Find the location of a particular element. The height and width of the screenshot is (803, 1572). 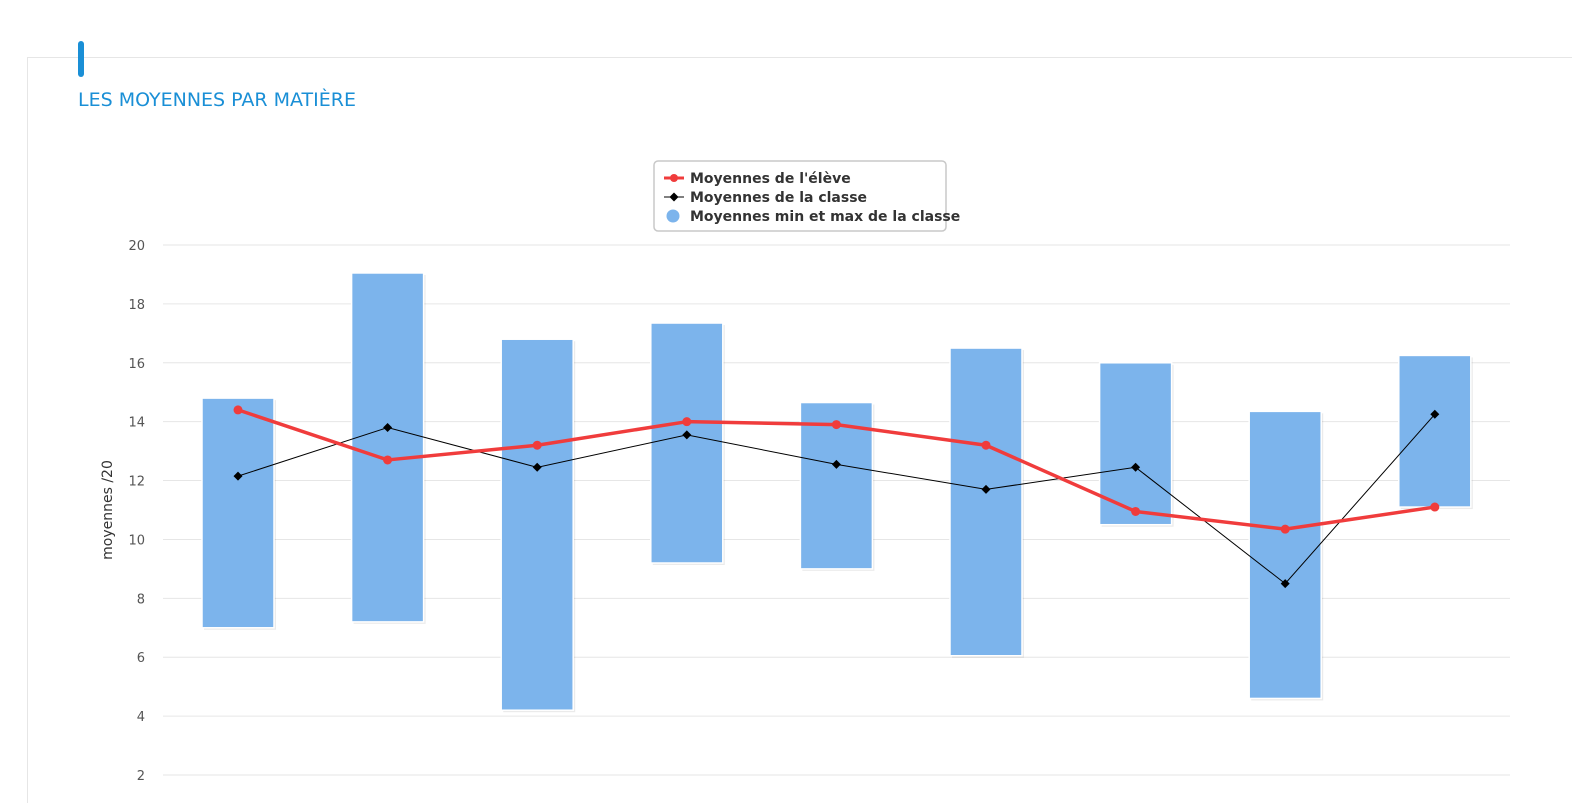

y-tick-label: 20 is located at coordinates (136, 246).